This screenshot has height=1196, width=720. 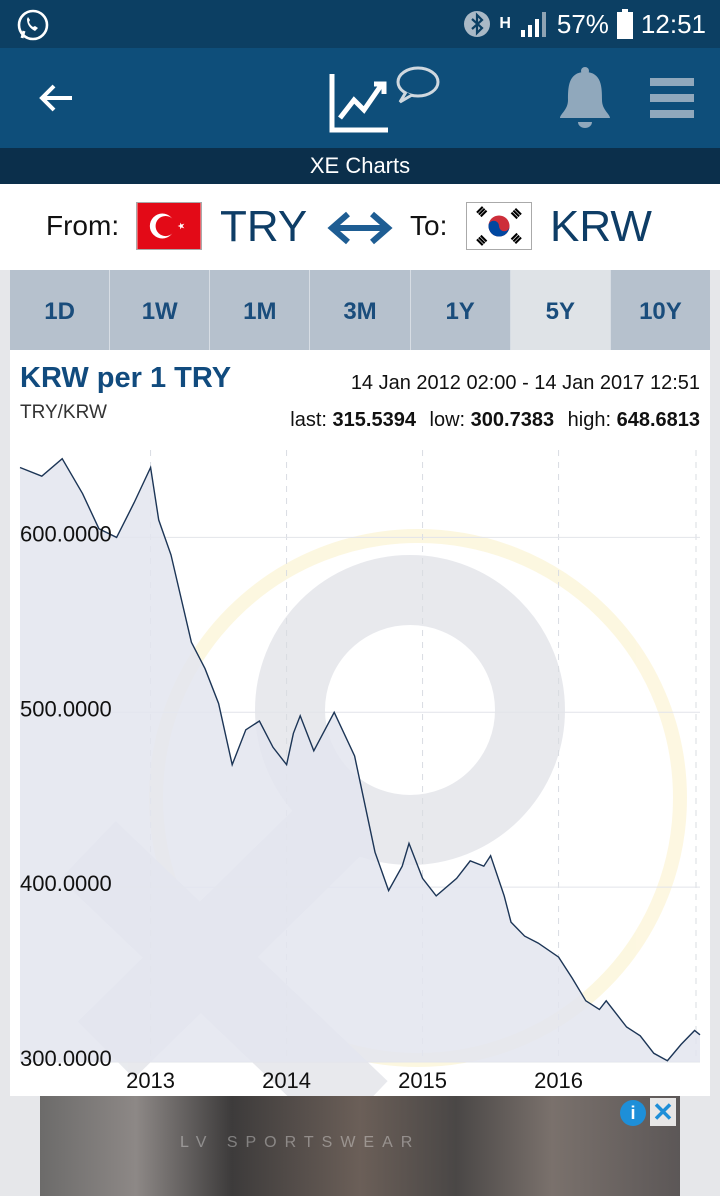 What do you see at coordinates (582, 23) in the screenshot?
I see `battery-percent: 57%` at bounding box center [582, 23].